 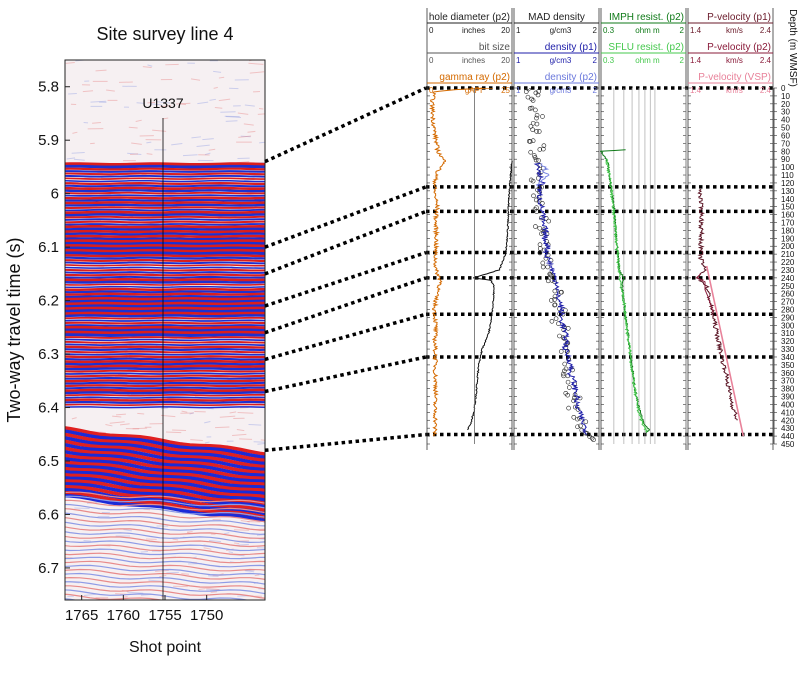 I want to click on density-p2-curve, so click(x=542, y=175).